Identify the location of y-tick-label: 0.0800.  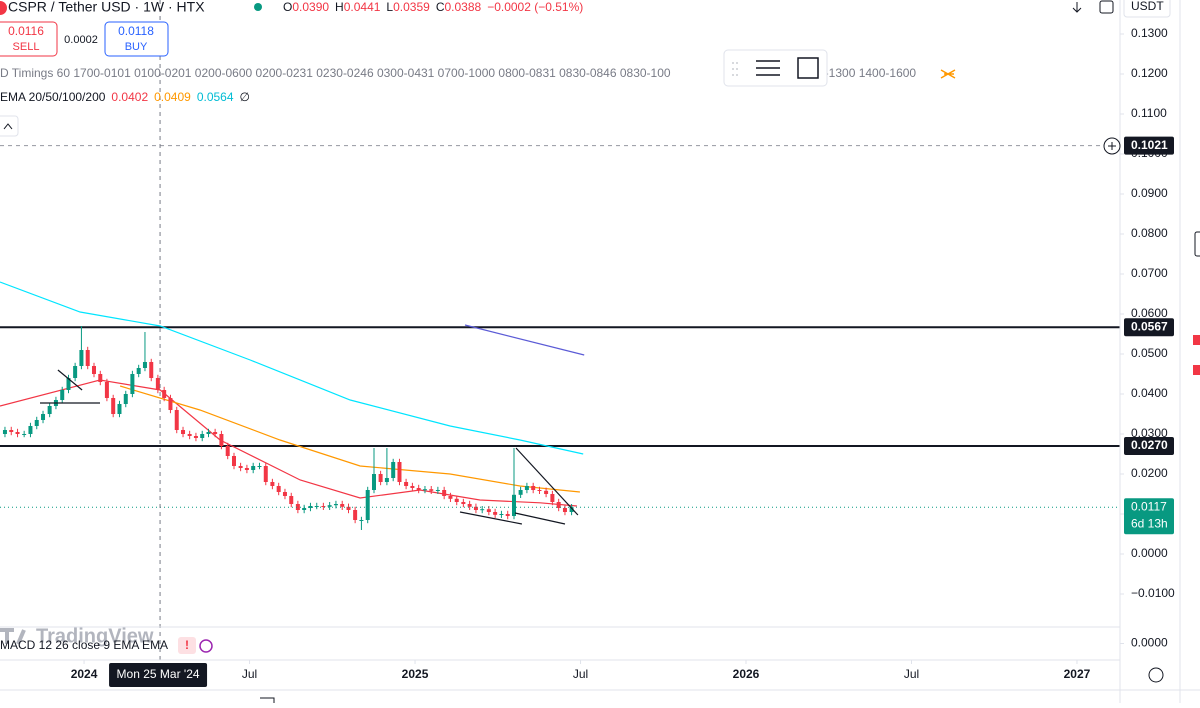
(1149, 233).